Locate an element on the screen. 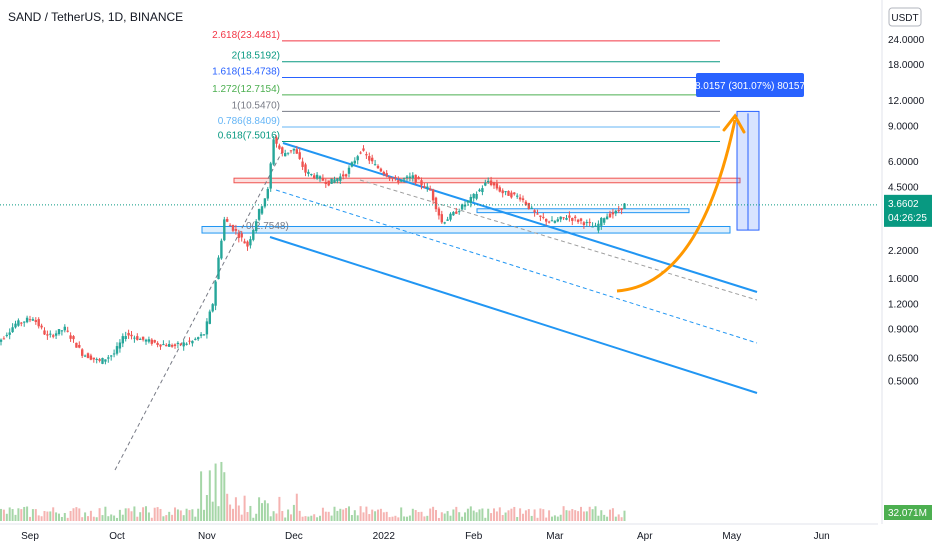 The image size is (932, 555). price-tick-label: 0.9000 is located at coordinates (903, 330).